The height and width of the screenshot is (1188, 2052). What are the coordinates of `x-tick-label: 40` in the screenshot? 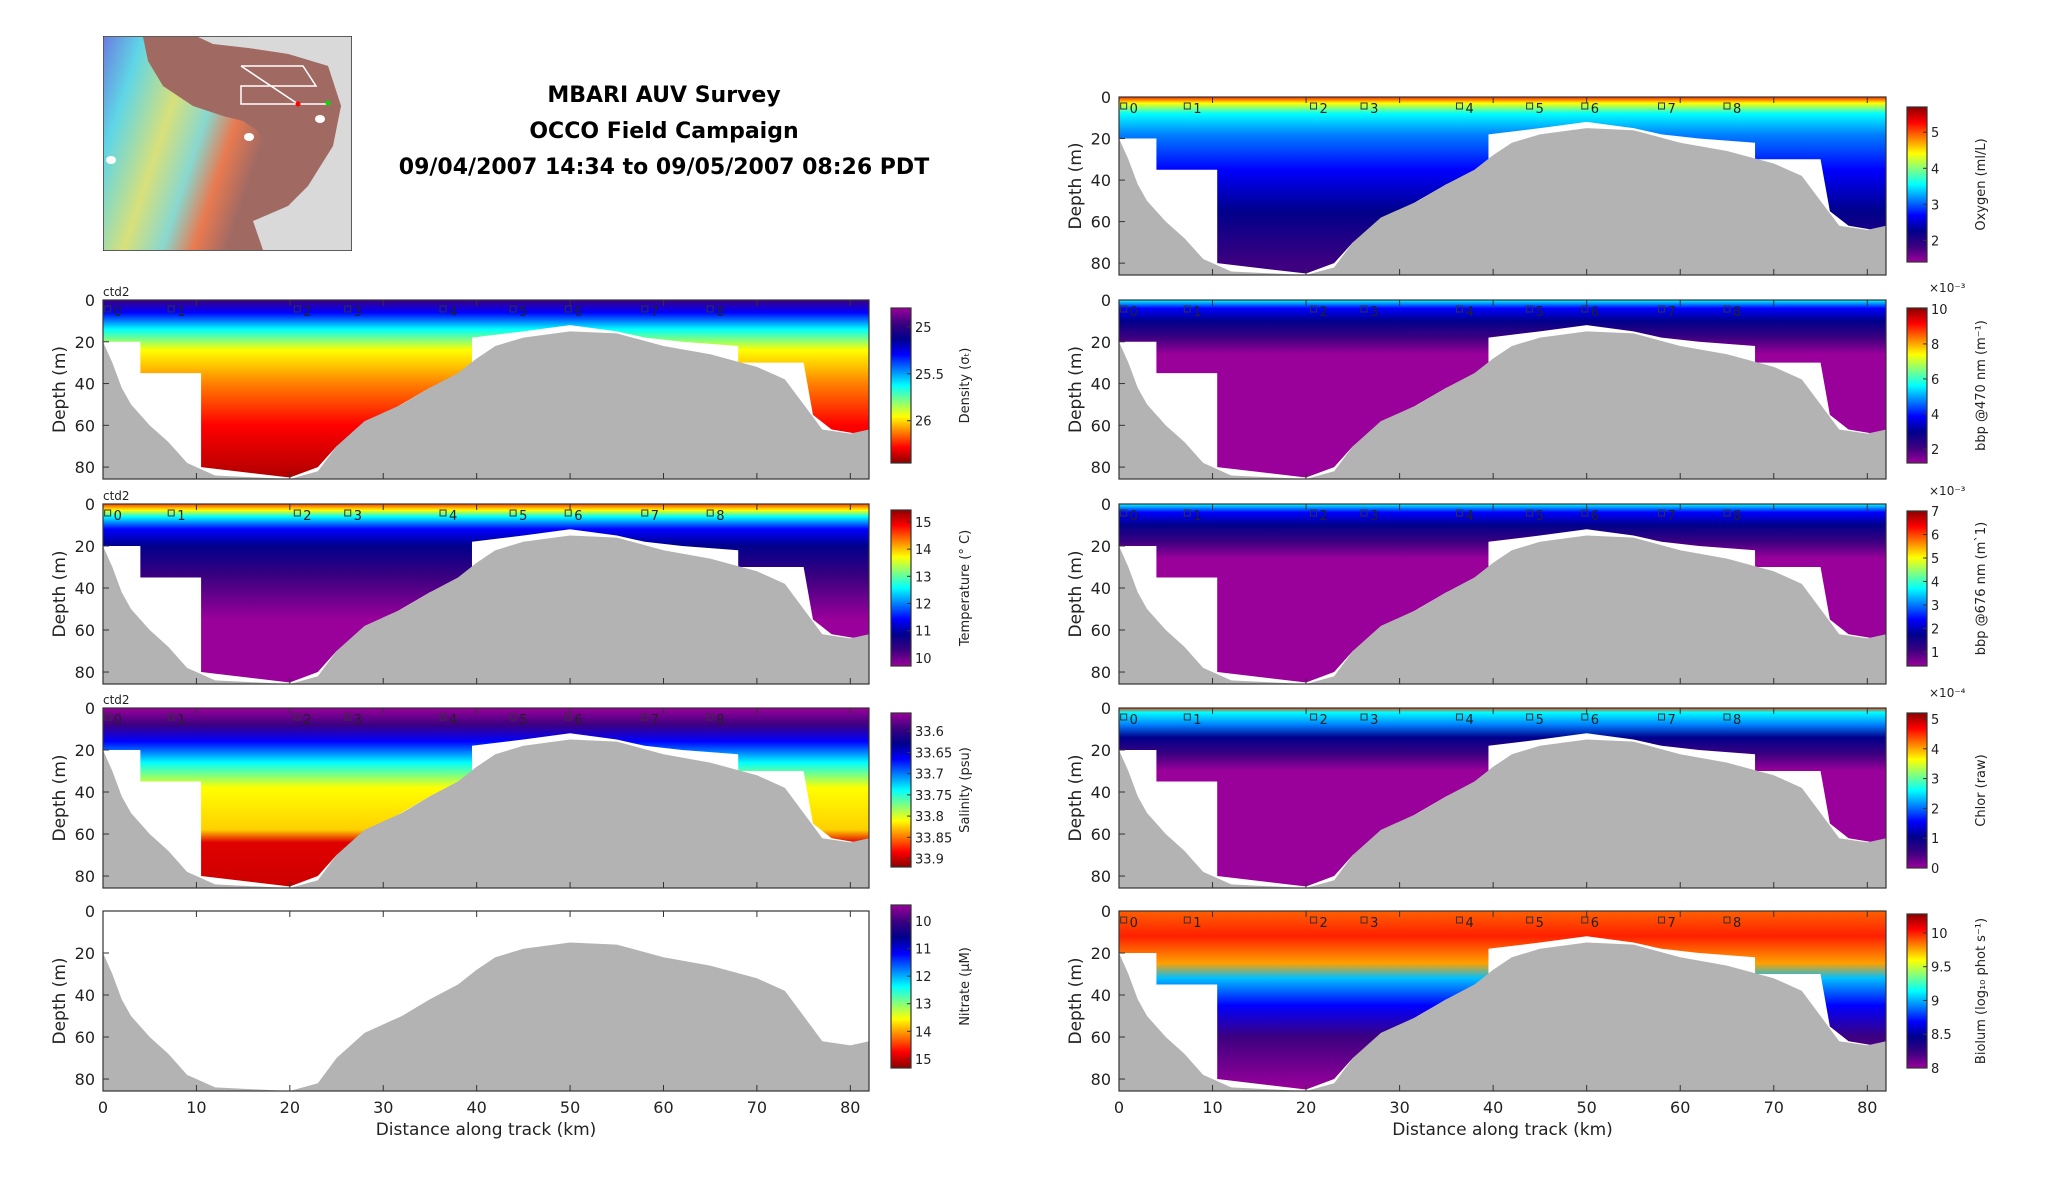 It's located at (476, 1107).